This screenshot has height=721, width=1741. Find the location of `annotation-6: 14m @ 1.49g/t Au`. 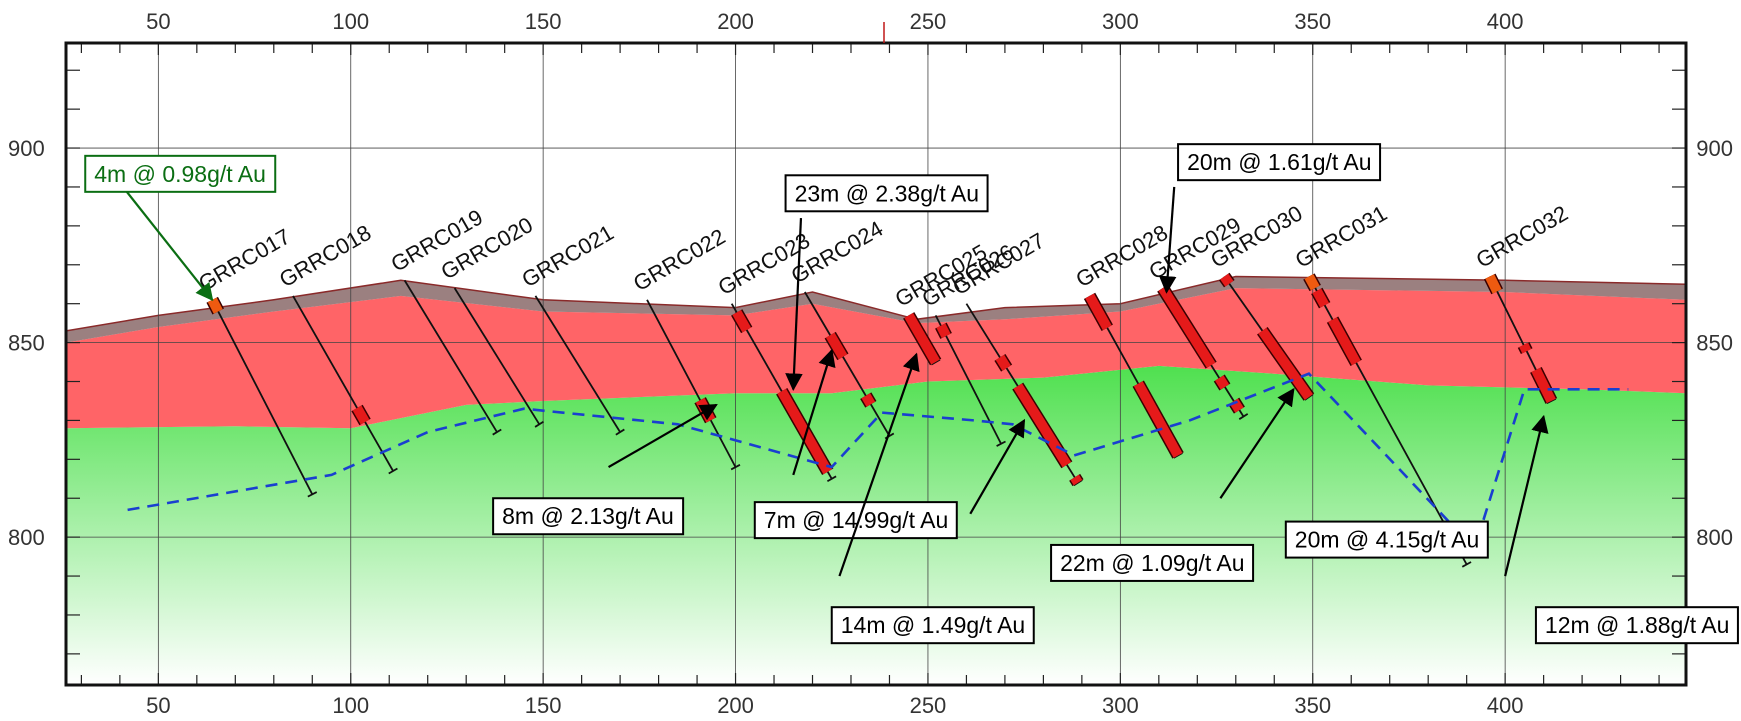

annotation-6: 14m @ 1.49g/t Au is located at coordinates (932, 498).